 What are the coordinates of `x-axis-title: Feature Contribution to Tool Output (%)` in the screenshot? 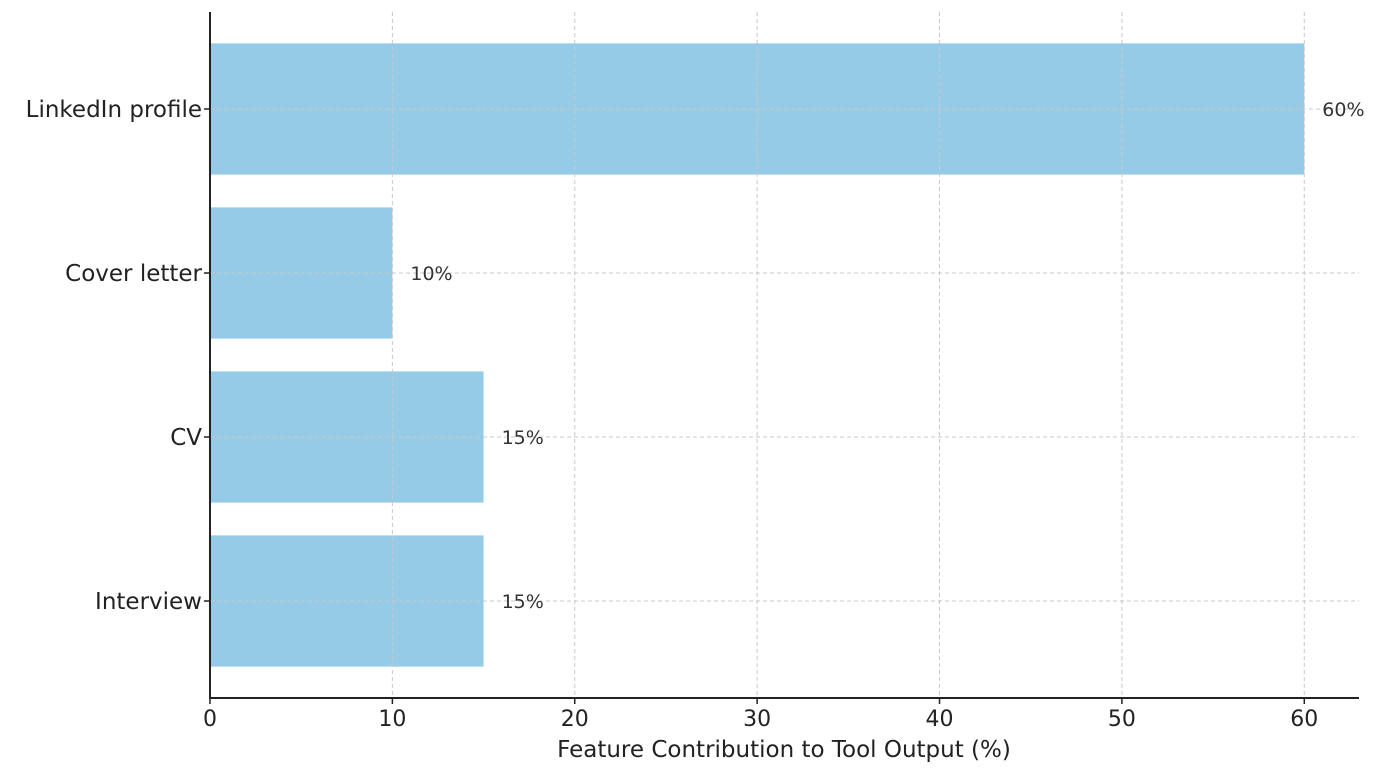 It's located at (784, 750).